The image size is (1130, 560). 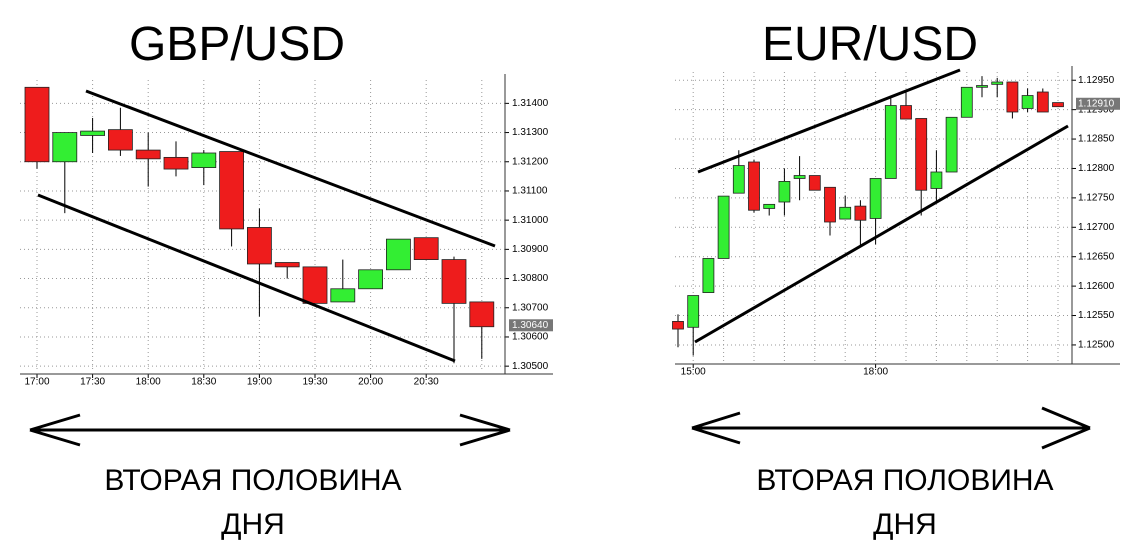 I want to click on y-tick-label: 1.12900, so click(x=1096, y=109).